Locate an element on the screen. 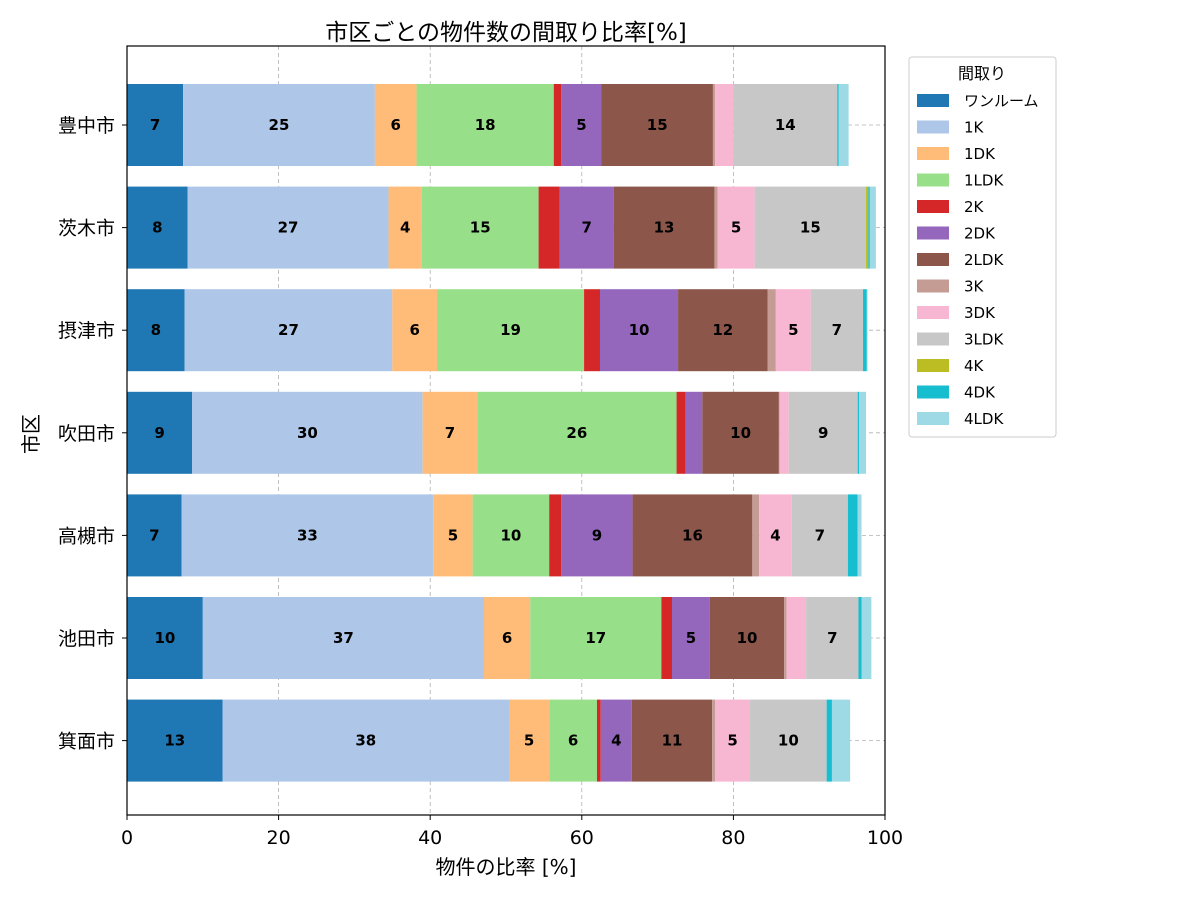  legend-entry: 3LDK is located at coordinates (984, 340).